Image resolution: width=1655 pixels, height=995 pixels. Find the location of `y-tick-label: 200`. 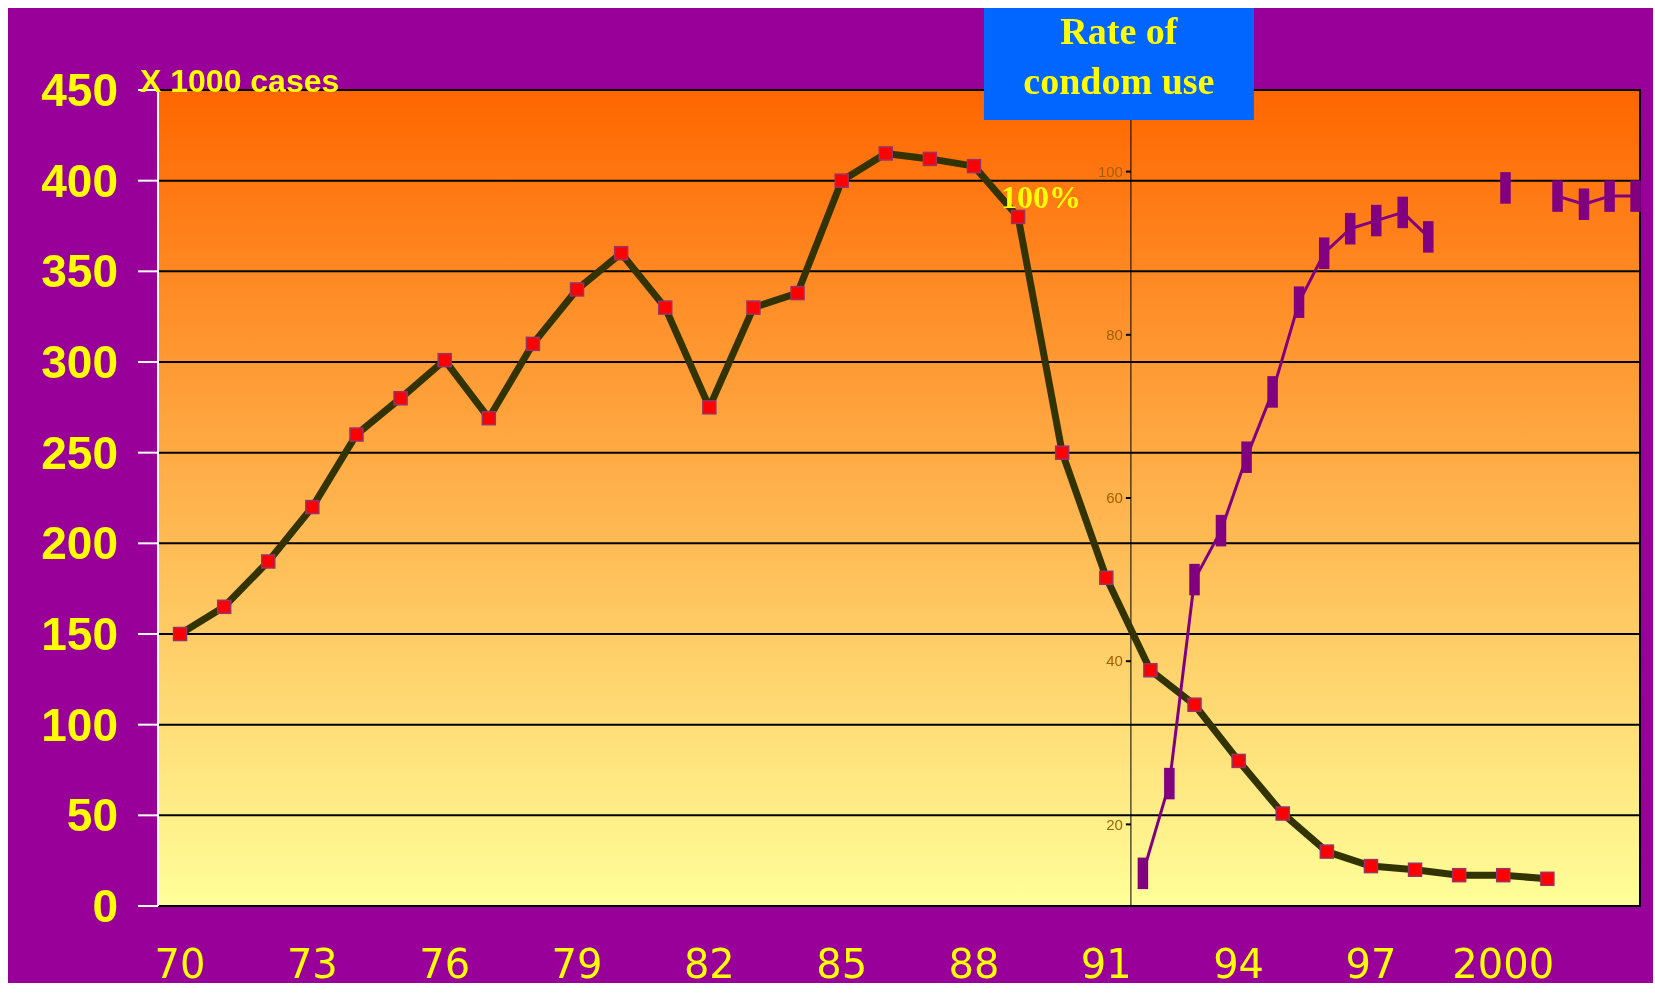

y-tick-label: 200 is located at coordinates (79, 543).